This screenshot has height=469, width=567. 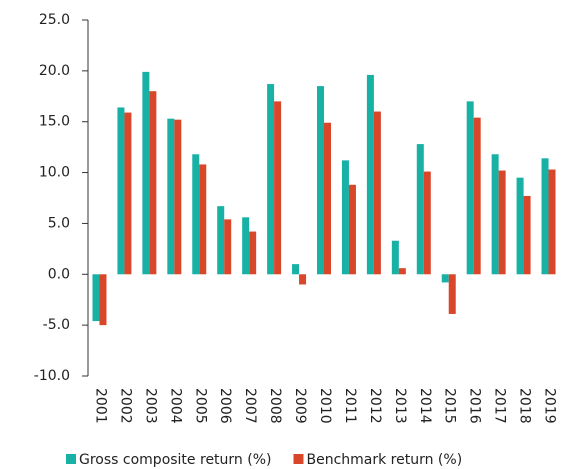 What do you see at coordinates (54, 20) in the screenshot?
I see `y-tick-label: 25.0` at bounding box center [54, 20].